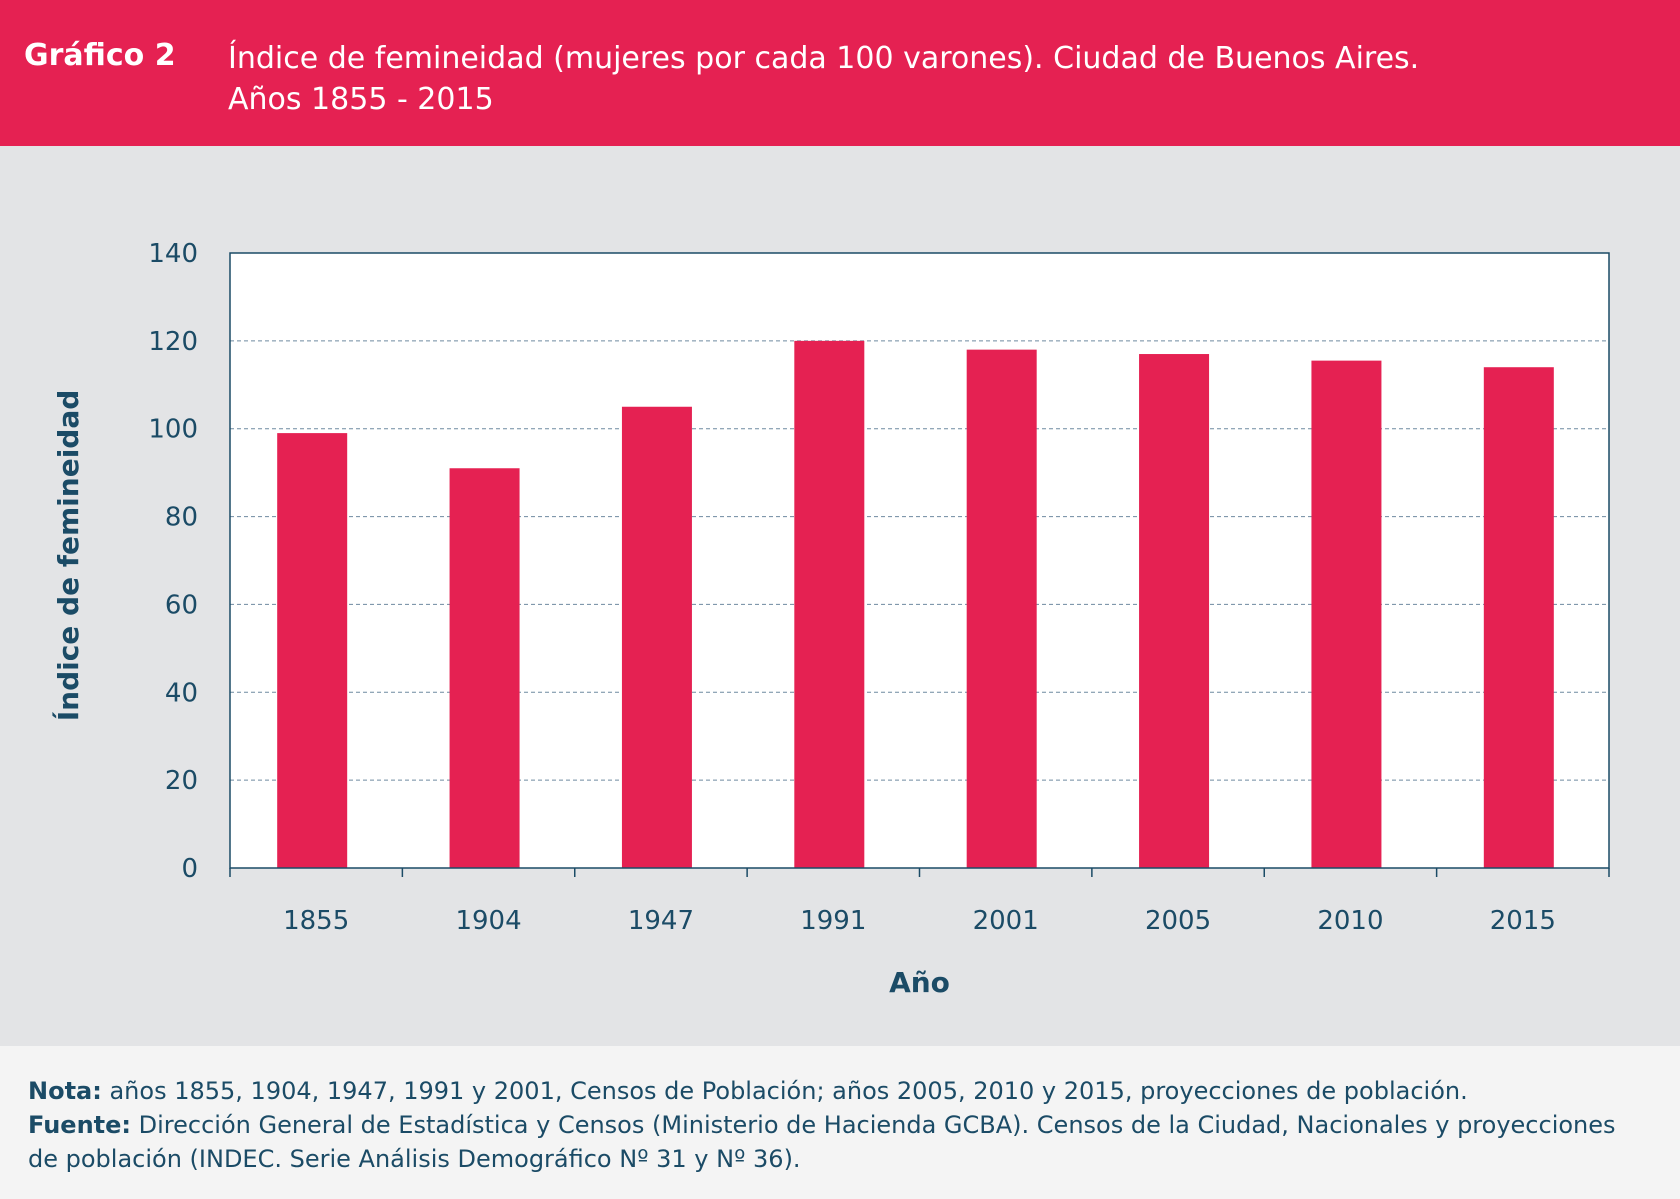 The image size is (1680, 1199). I want to click on x-tick-label: 1991, so click(833, 921).